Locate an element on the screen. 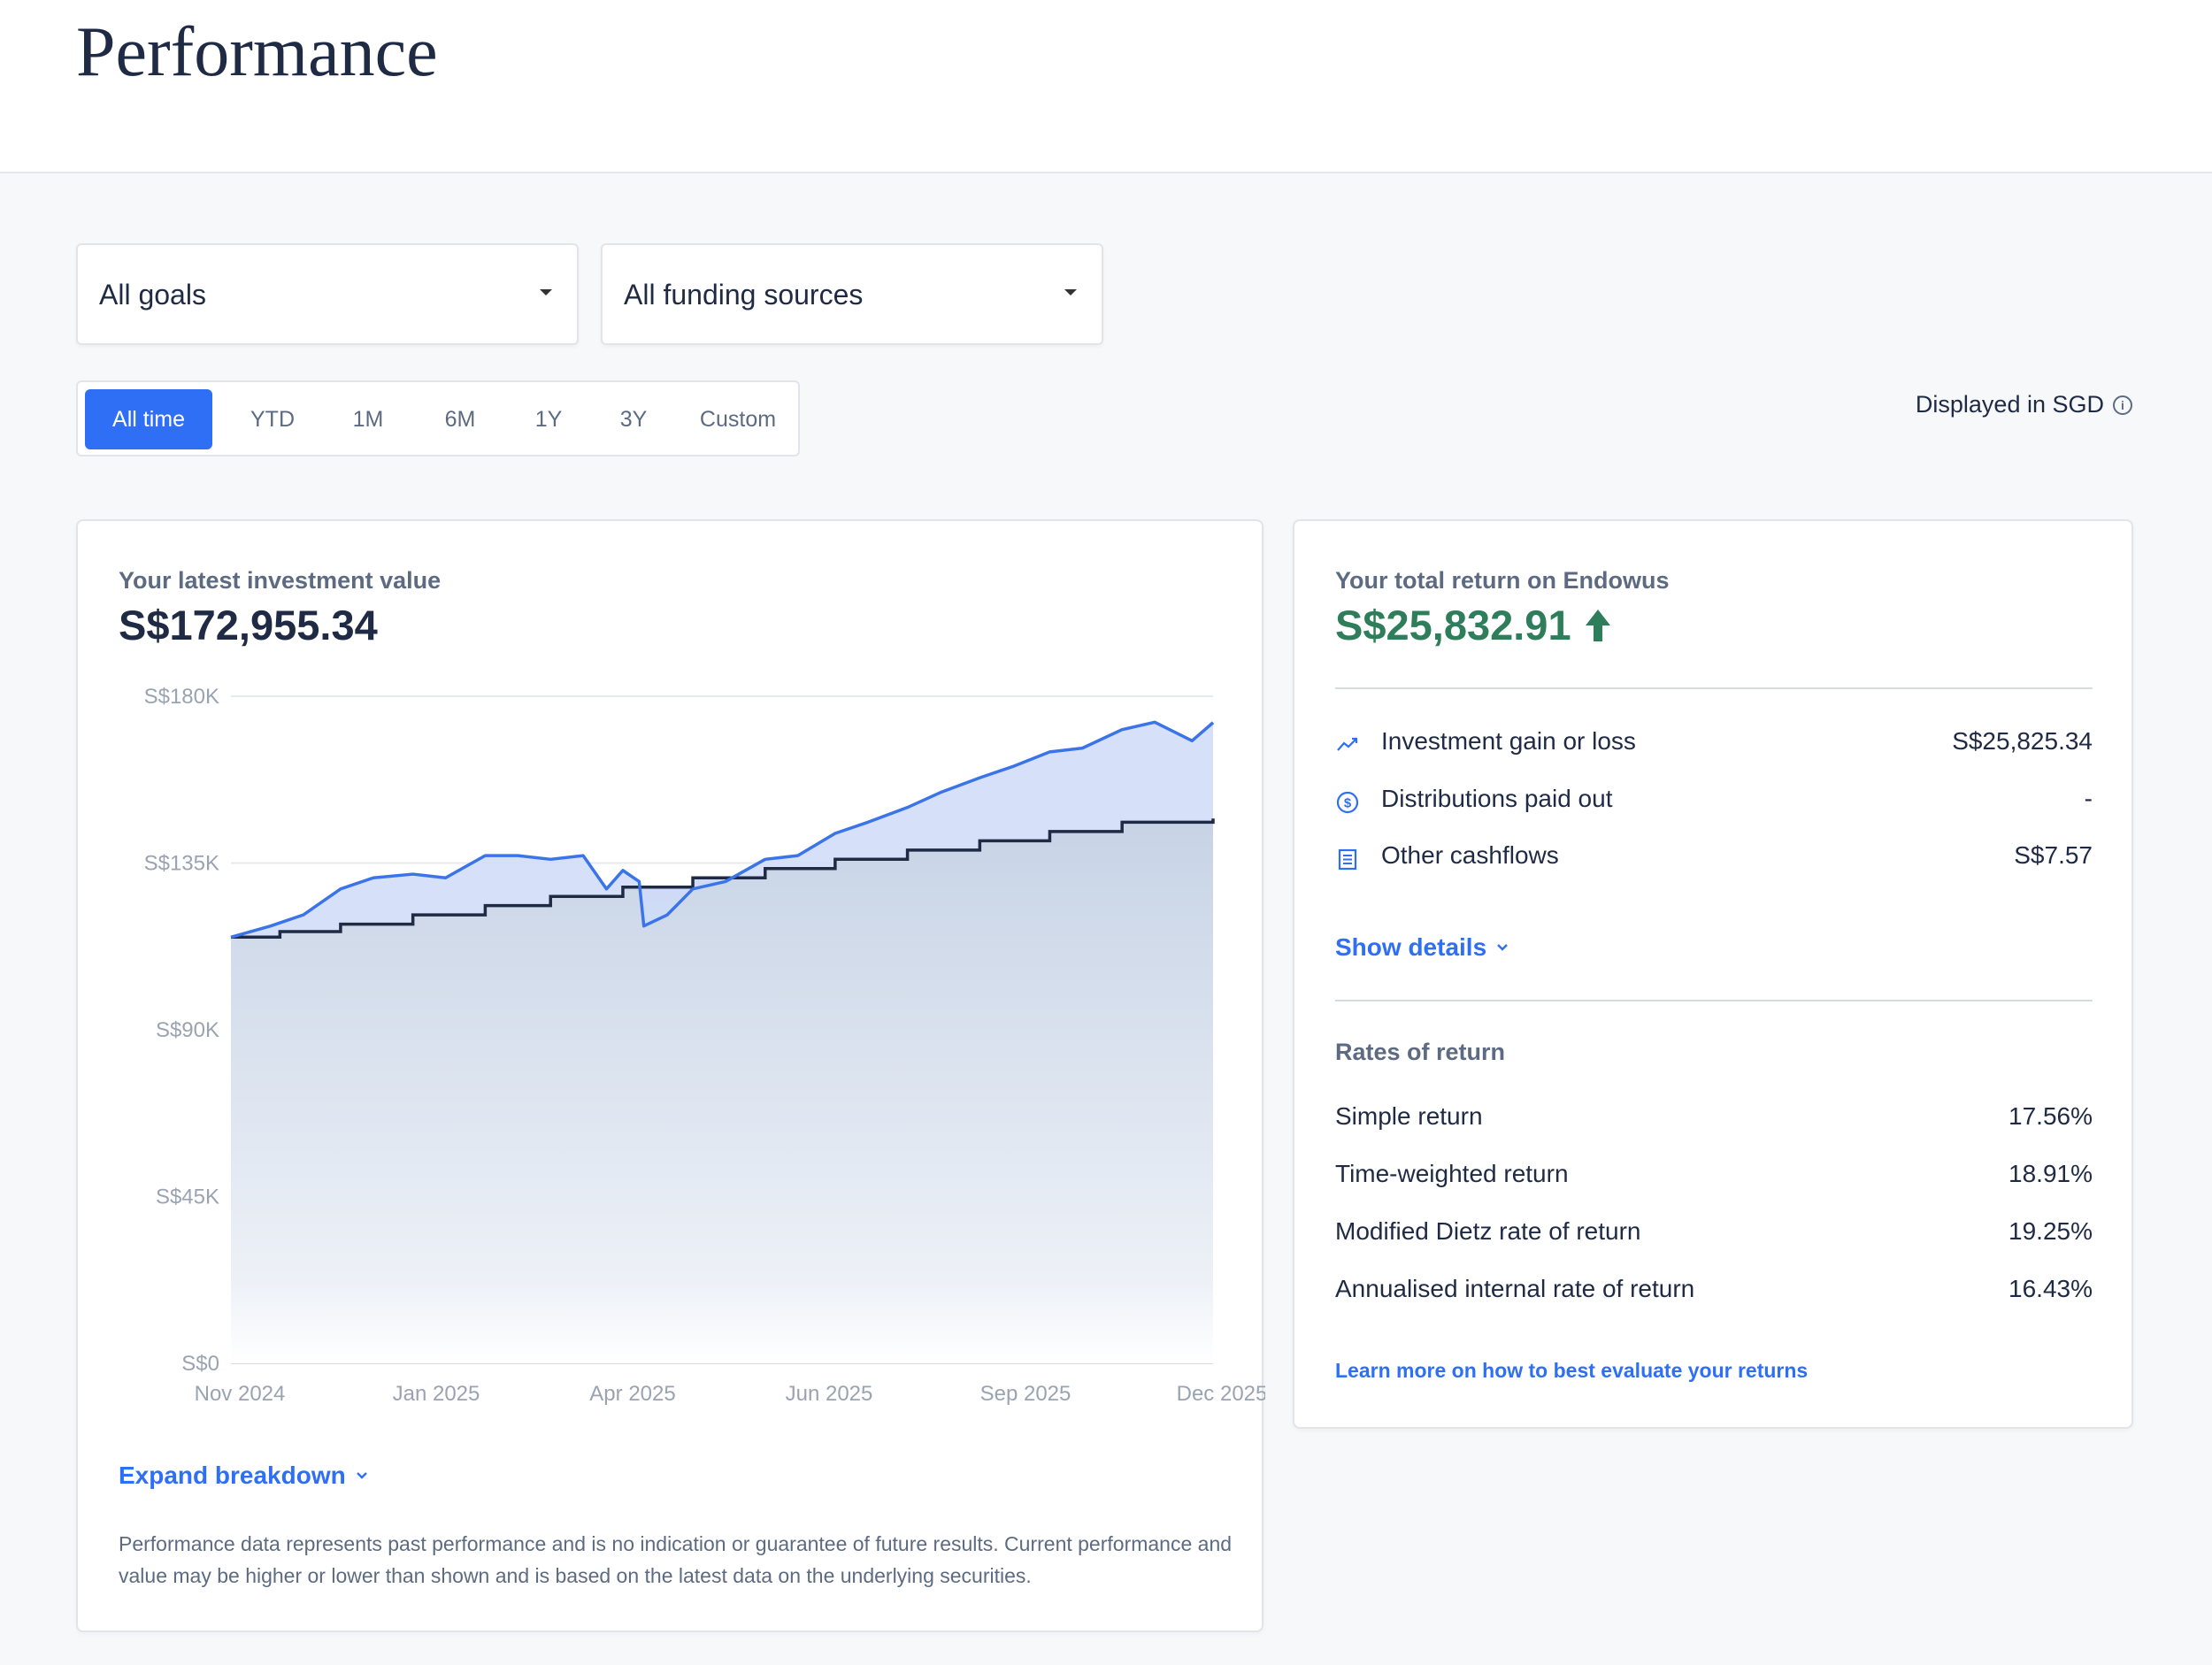  portfolio-value-line is located at coordinates (723, 829).